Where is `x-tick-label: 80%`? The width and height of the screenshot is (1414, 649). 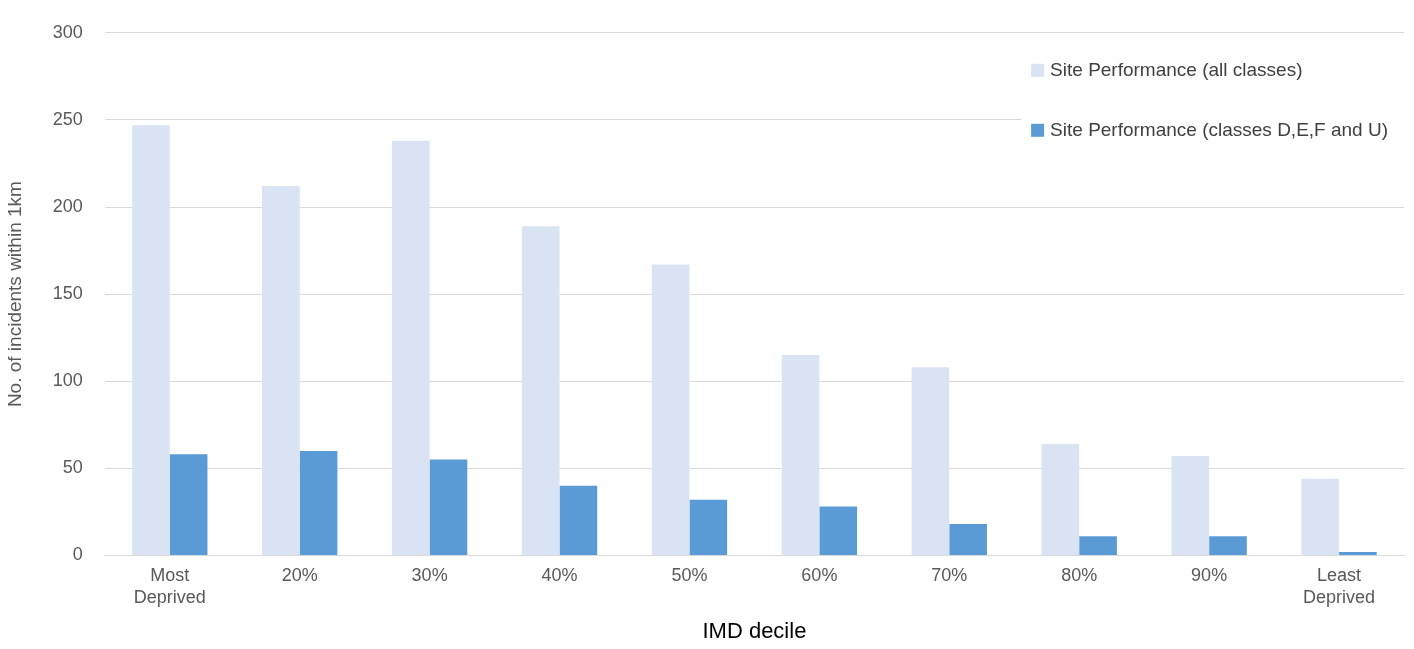 x-tick-label: 80% is located at coordinates (1079, 575).